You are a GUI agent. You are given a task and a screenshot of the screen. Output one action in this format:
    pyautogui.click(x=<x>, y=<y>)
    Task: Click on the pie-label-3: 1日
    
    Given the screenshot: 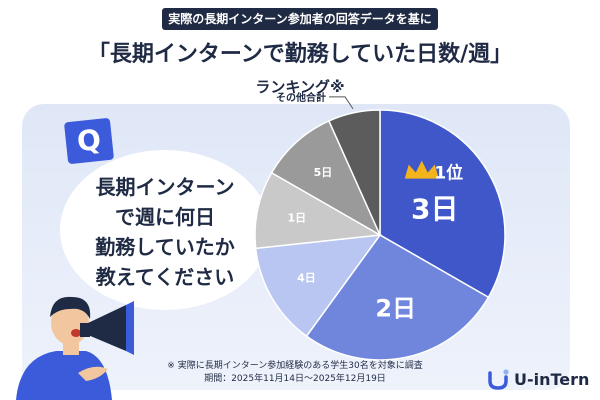 What is the action you would take?
    pyautogui.click(x=296, y=218)
    